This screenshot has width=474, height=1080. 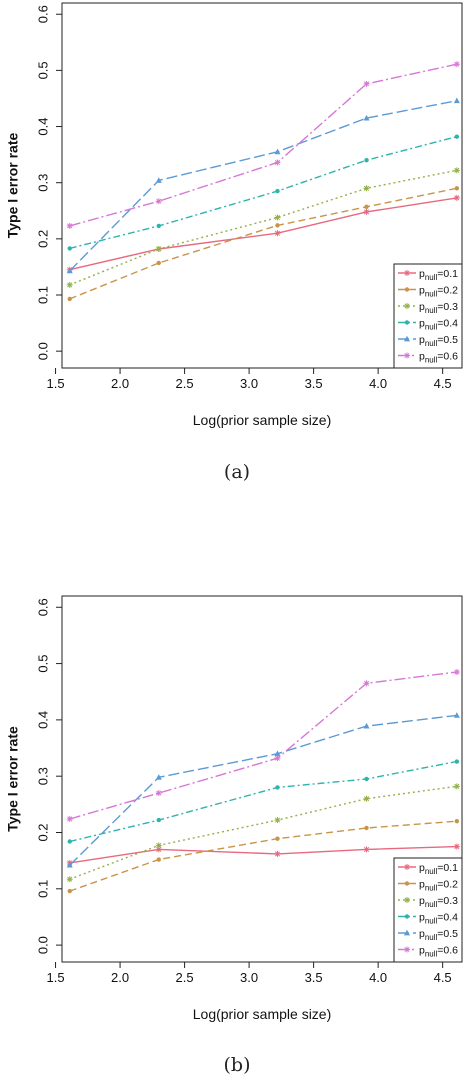 I want to click on legend-label: pnull=0.3, so click(x=438, y=902).